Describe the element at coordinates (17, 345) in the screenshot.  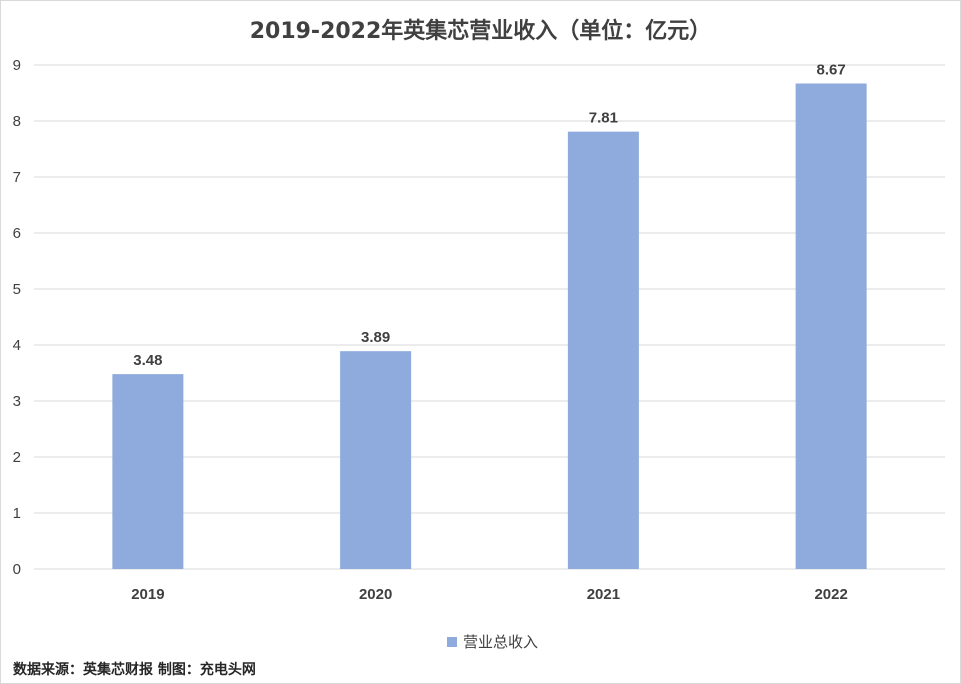
I see `y-tick-label: 4` at that location.